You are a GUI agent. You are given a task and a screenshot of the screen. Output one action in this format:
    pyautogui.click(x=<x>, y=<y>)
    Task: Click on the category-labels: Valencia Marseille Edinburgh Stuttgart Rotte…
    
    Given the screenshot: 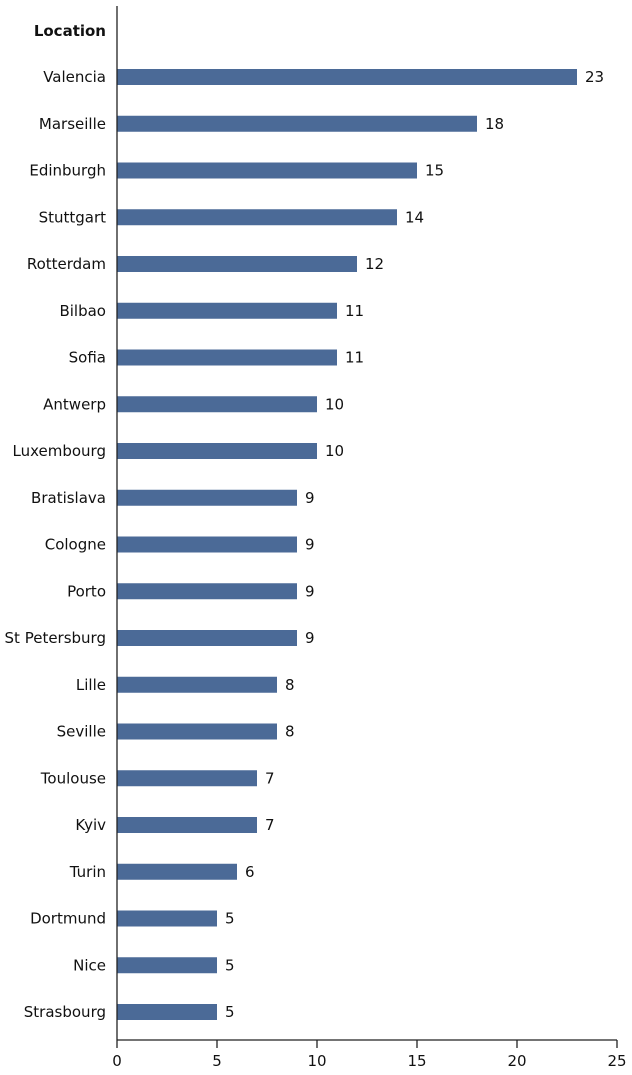 What is the action you would take?
    pyautogui.click(x=56, y=544)
    